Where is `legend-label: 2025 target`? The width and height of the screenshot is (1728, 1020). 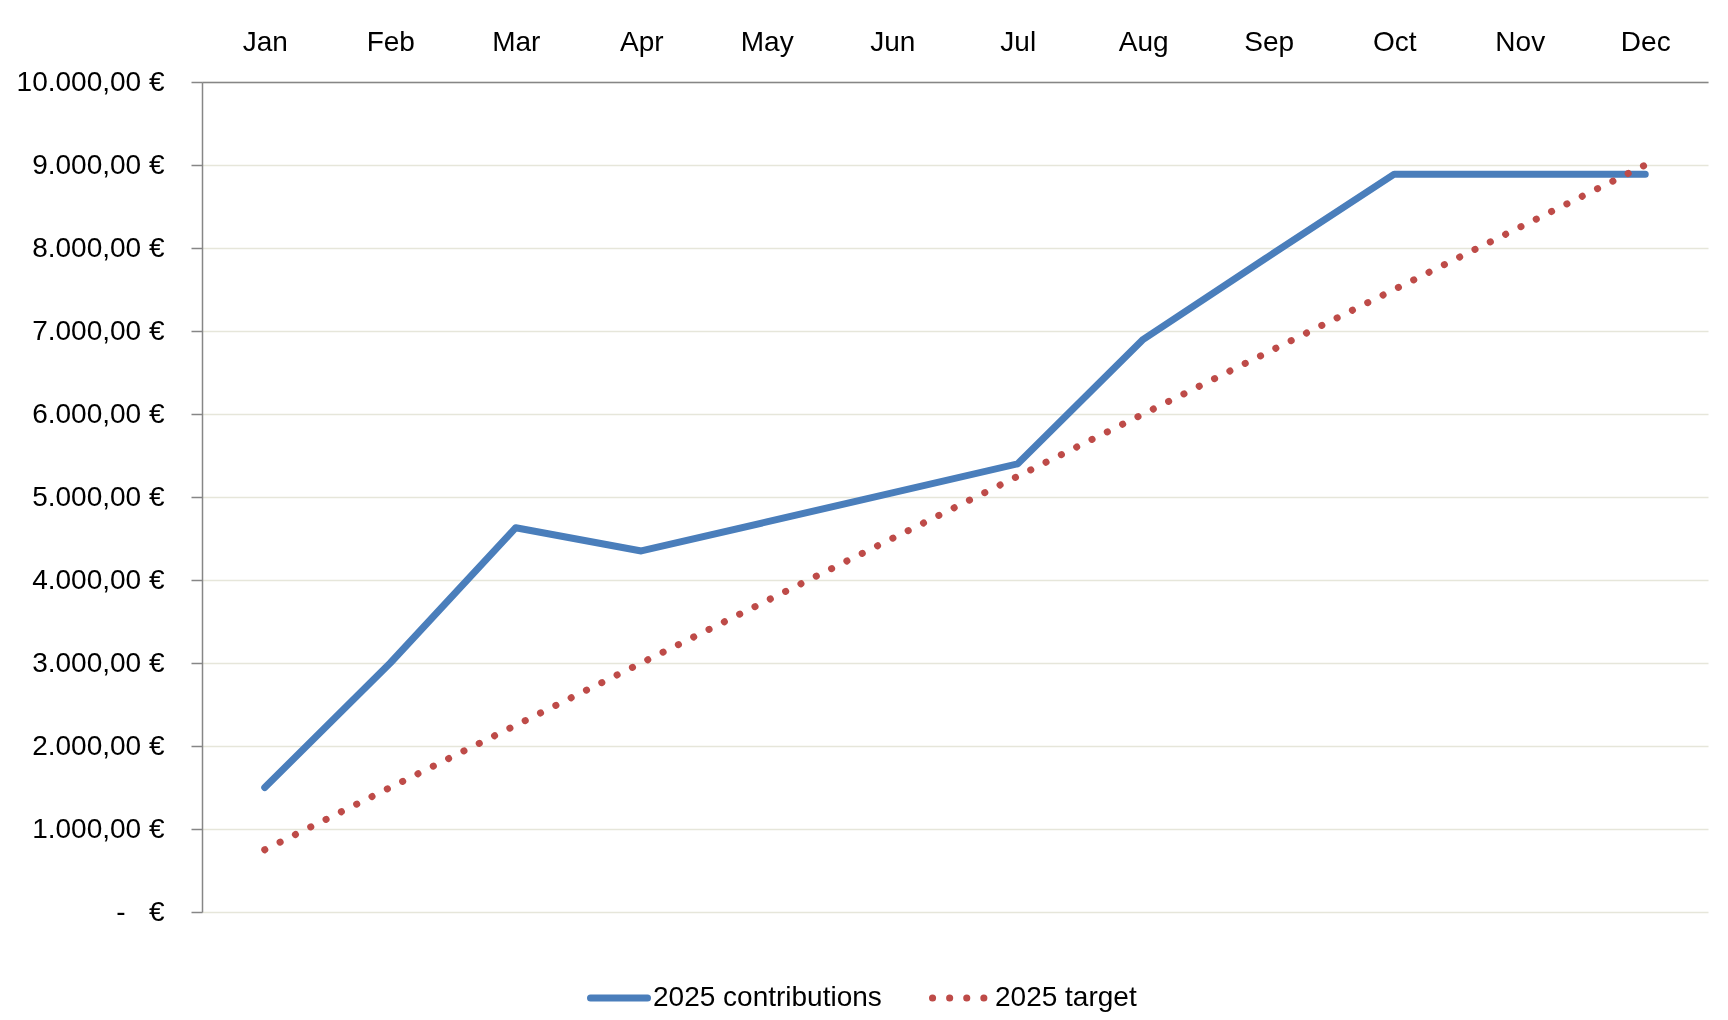 legend-label: 2025 target is located at coordinates (1066, 996).